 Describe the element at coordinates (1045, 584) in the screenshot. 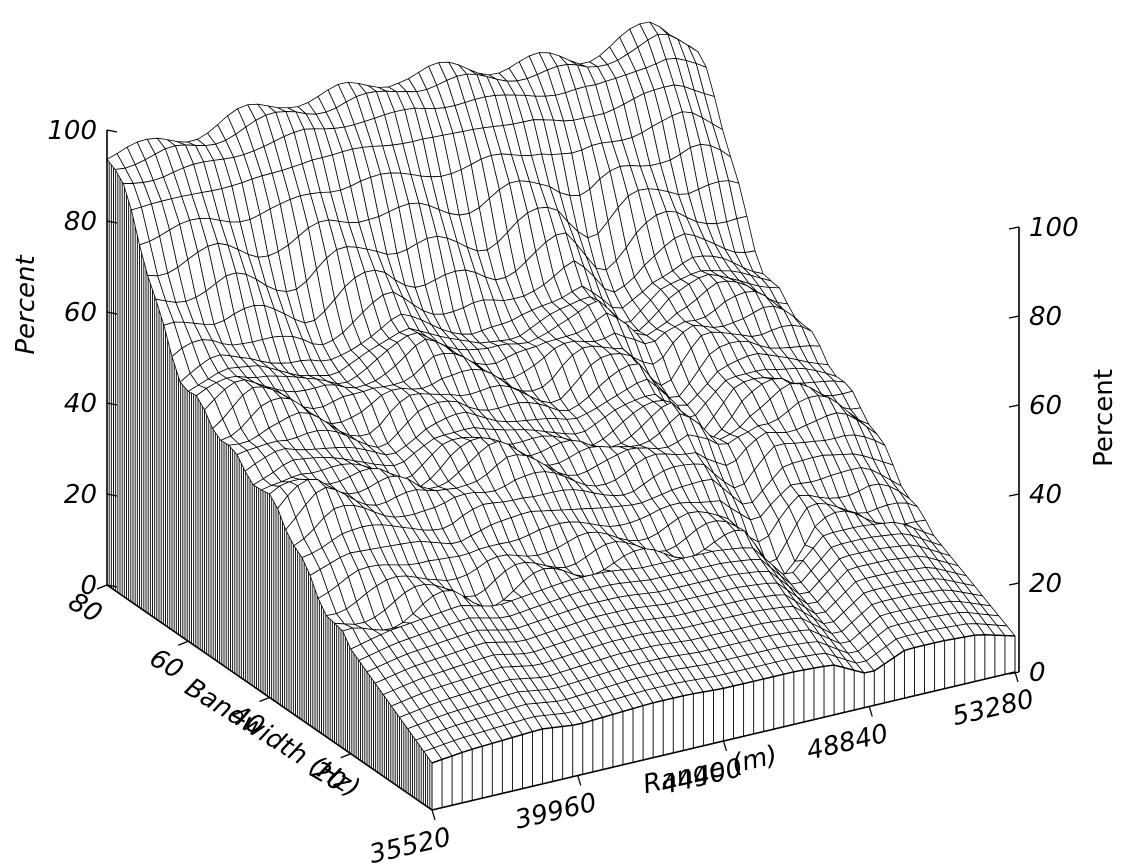

I see `right-z-tick-label: 20` at that location.